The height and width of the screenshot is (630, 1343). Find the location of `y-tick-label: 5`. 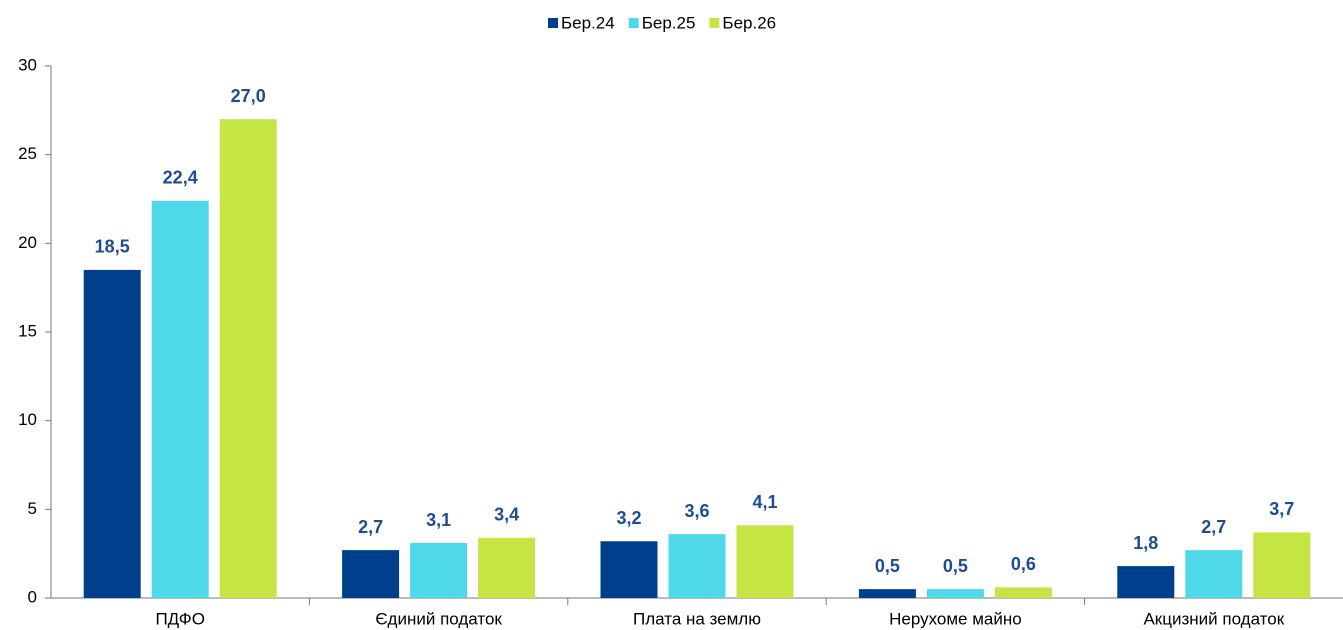

y-tick-label: 5 is located at coordinates (32, 508).